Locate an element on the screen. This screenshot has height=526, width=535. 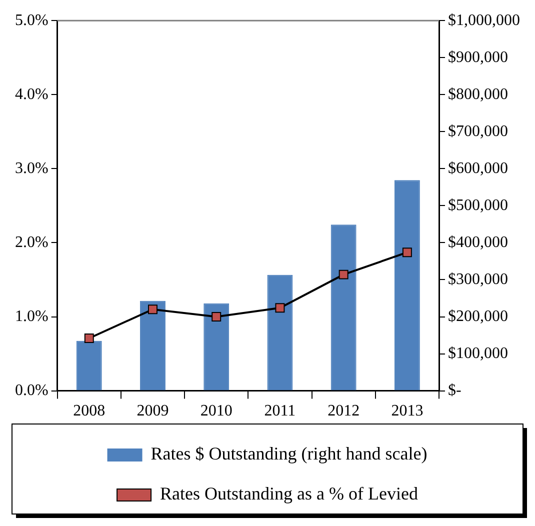
y2-tick-label: $900,000 is located at coordinates (478, 57).